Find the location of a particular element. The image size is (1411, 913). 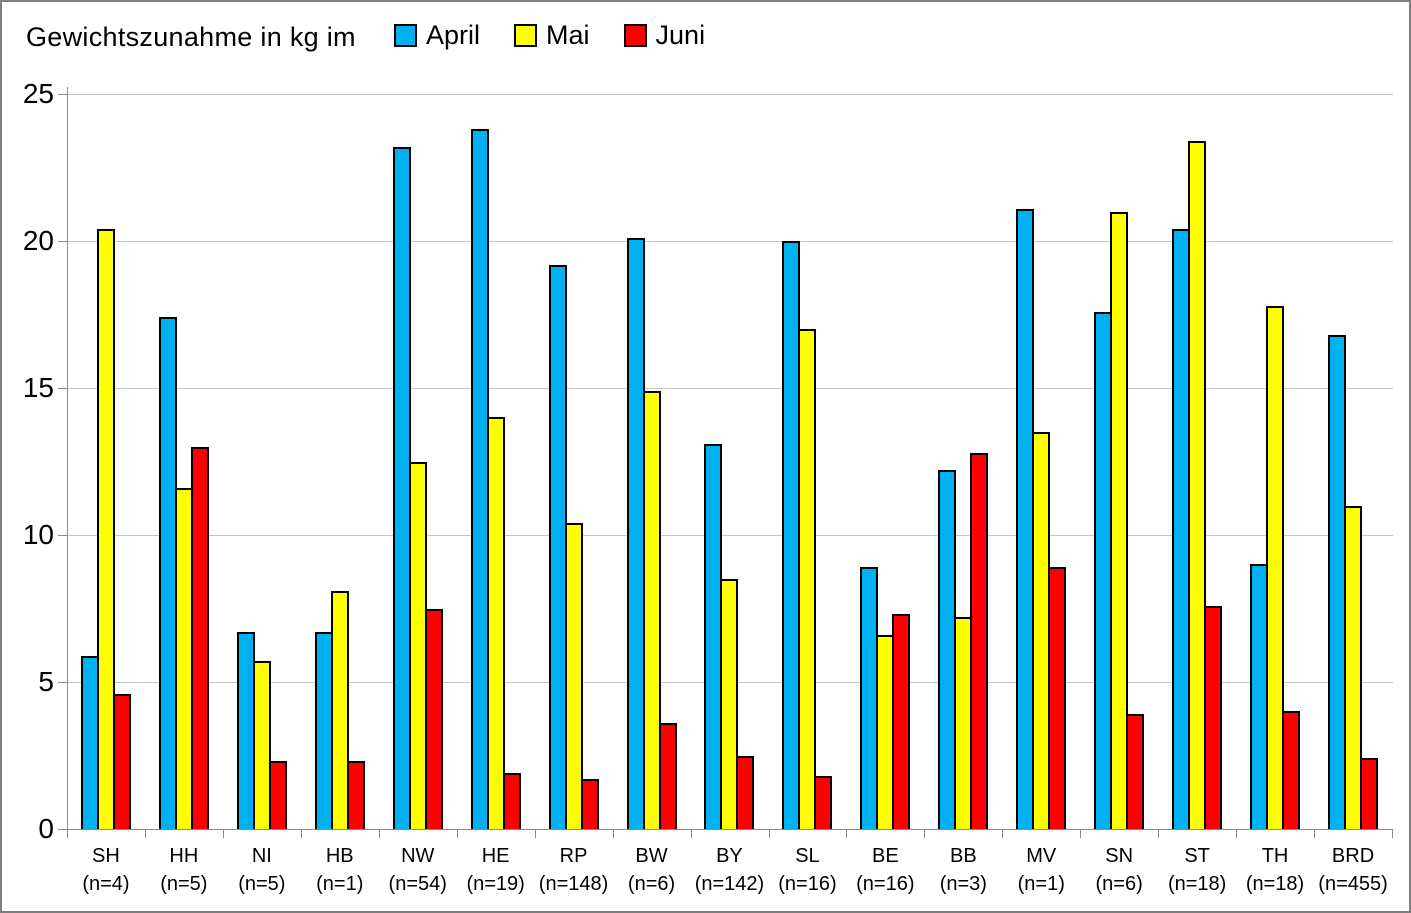

bar-juni-be is located at coordinates (901, 721).